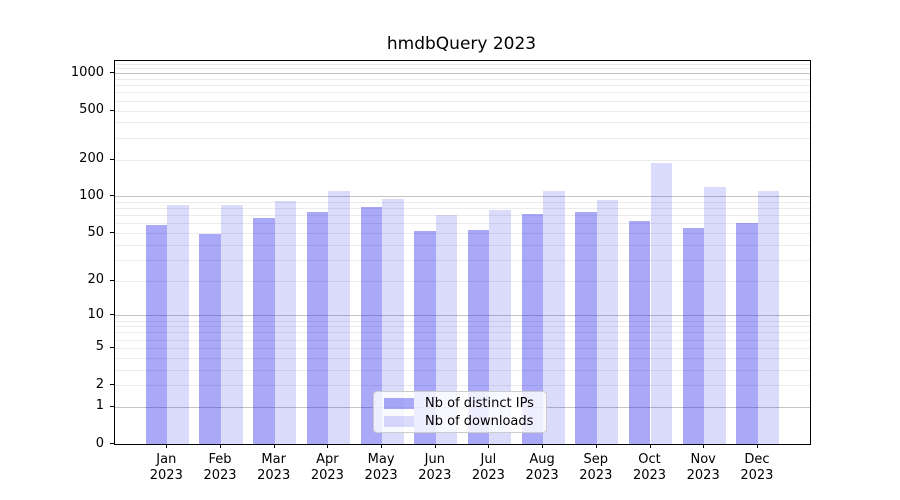 This screenshot has width=900, height=500. I want to click on bar-mar-ips, so click(264, 331).